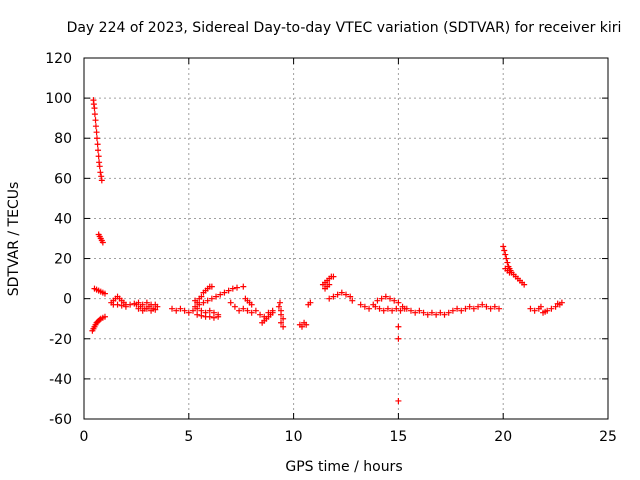 Image resolution: width=640 pixels, height=480 pixels. I want to click on x-tick-label: 15, so click(398, 437).